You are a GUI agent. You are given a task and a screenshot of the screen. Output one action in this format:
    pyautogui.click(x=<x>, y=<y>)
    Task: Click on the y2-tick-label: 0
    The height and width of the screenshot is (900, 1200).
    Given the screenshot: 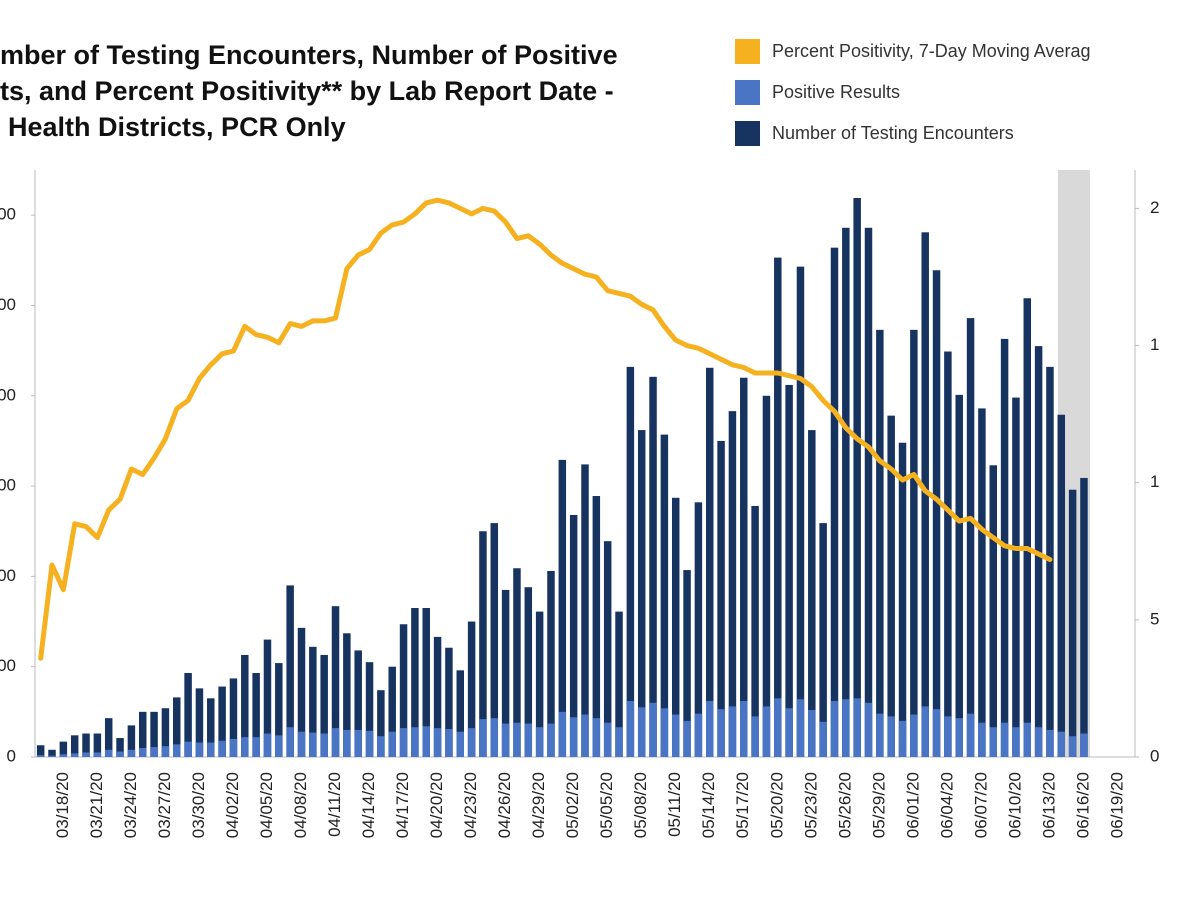 What is the action you would take?
    pyautogui.click(x=1154, y=755)
    